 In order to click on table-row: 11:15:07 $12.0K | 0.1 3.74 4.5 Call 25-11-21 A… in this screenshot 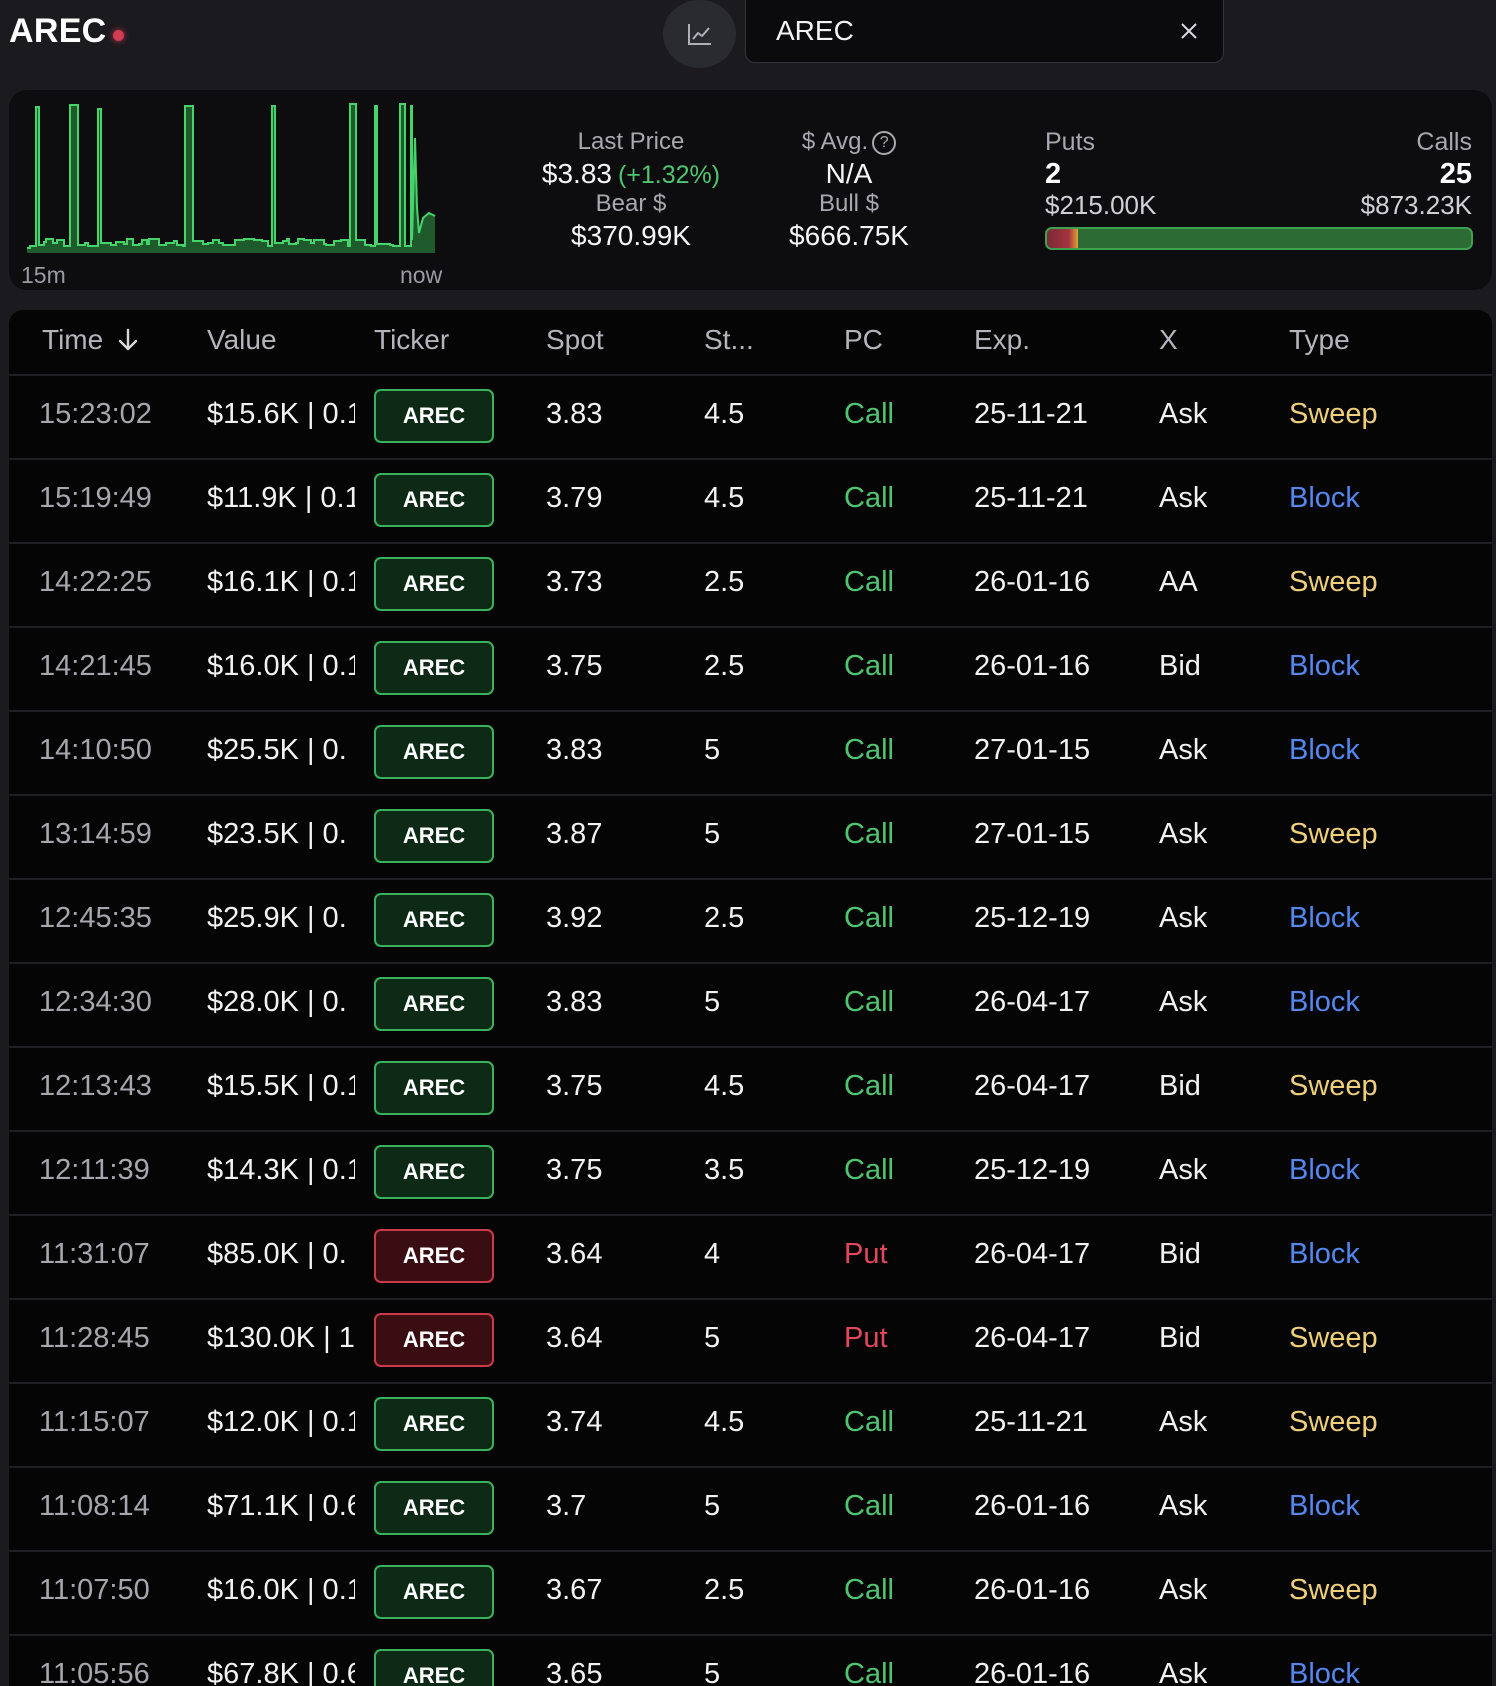, I will do `click(750, 1424)`.